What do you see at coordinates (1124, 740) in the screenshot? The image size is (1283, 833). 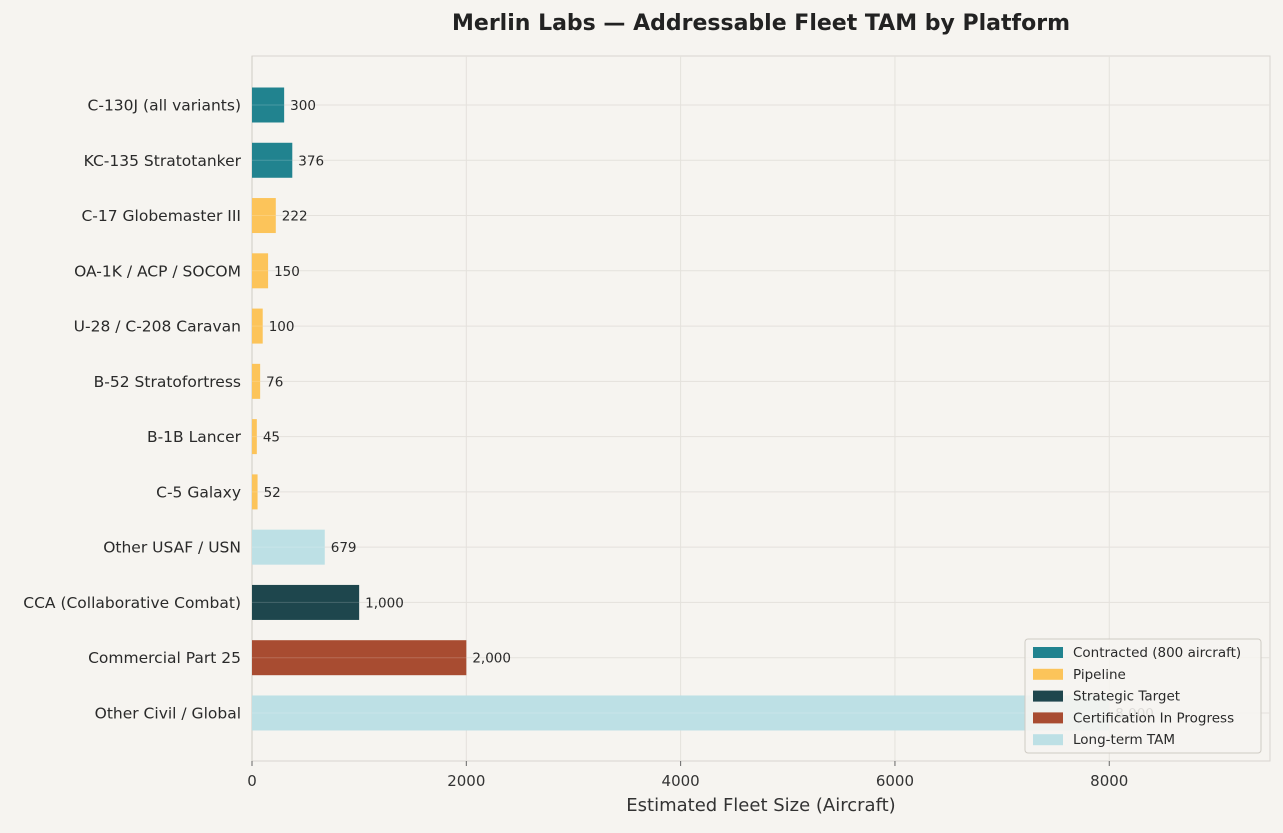 I see `legend-label: Long-term TAM` at bounding box center [1124, 740].